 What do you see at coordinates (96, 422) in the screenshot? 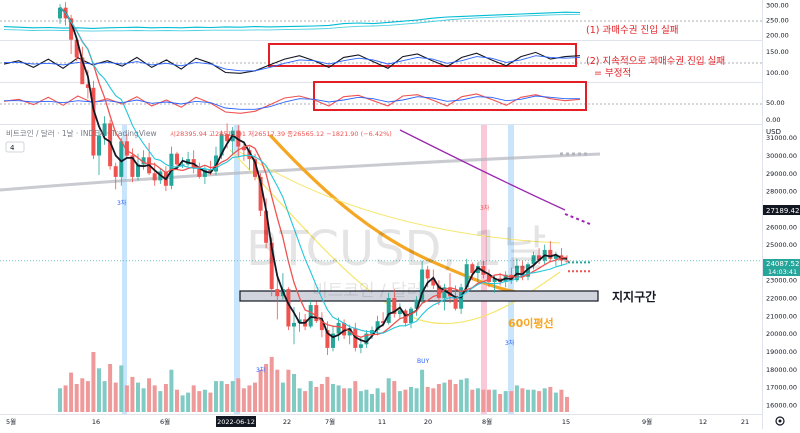
I see `time-tick: 16` at bounding box center [96, 422].